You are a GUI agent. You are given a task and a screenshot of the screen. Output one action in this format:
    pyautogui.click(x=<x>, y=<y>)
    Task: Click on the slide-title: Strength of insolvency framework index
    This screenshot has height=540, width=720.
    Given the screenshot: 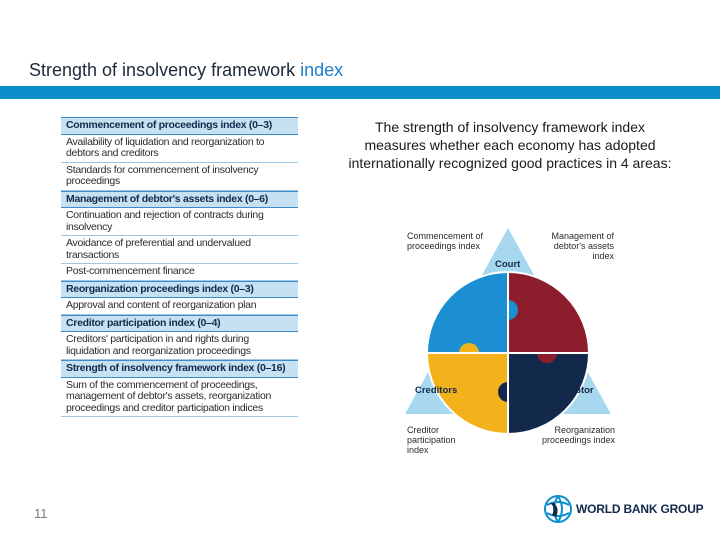 What is the action you would take?
    pyautogui.click(x=186, y=70)
    